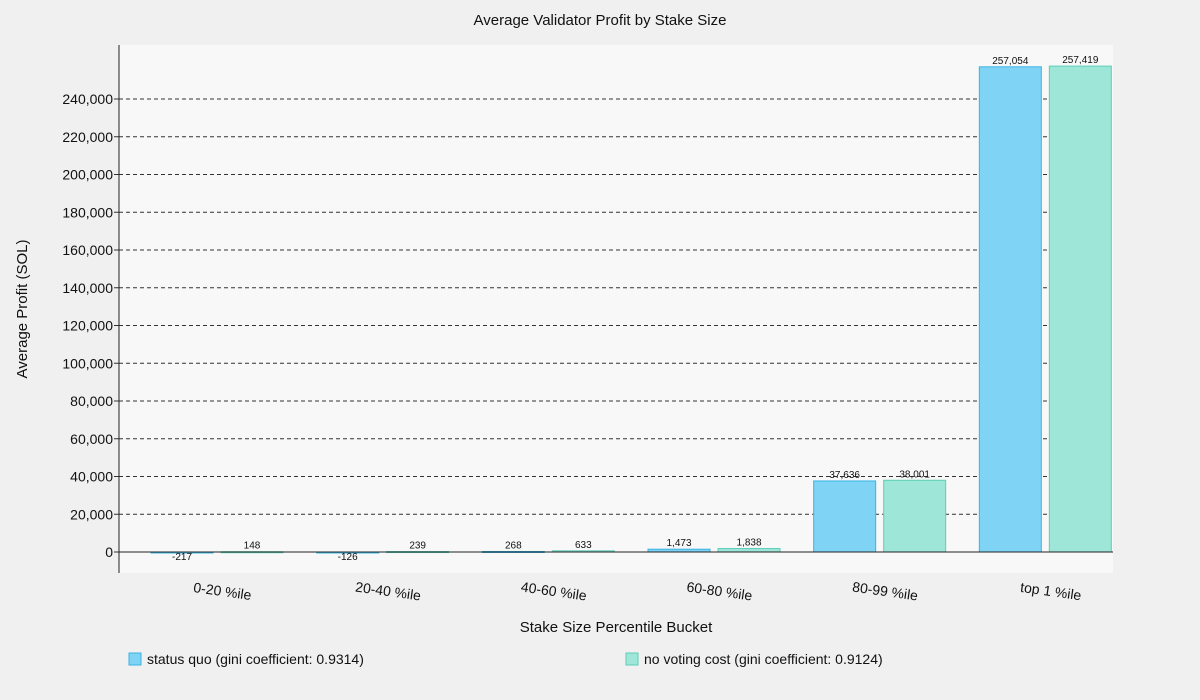 Image resolution: width=1200 pixels, height=700 pixels. What do you see at coordinates (91, 514) in the screenshot?
I see `y-tick-label: 20,000` at bounding box center [91, 514].